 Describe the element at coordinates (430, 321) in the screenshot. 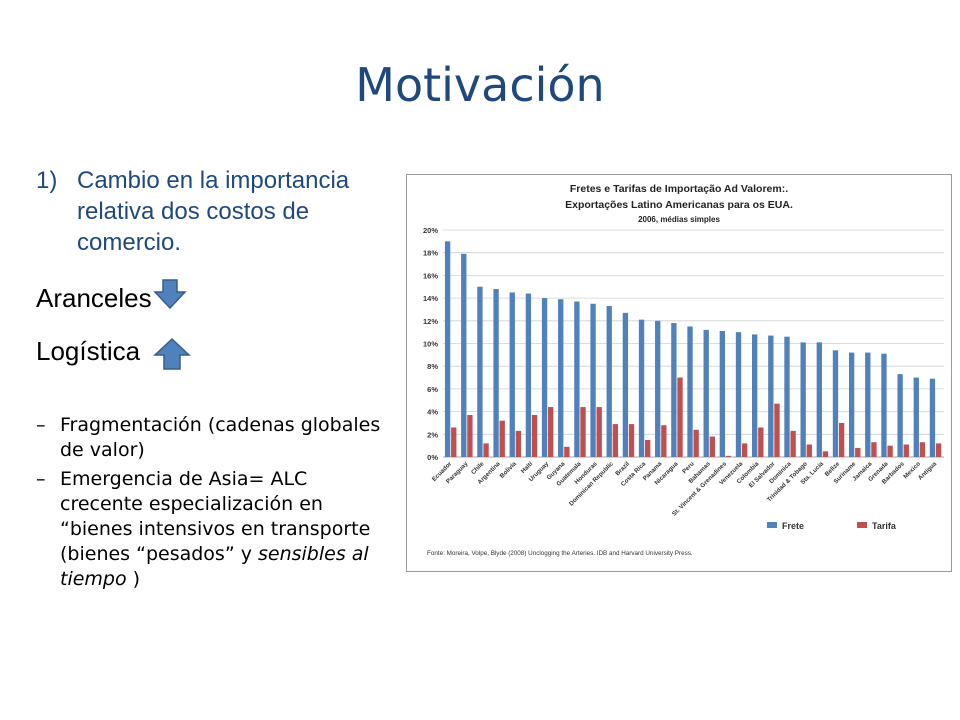

I see `y-tick-label: 12%` at that location.